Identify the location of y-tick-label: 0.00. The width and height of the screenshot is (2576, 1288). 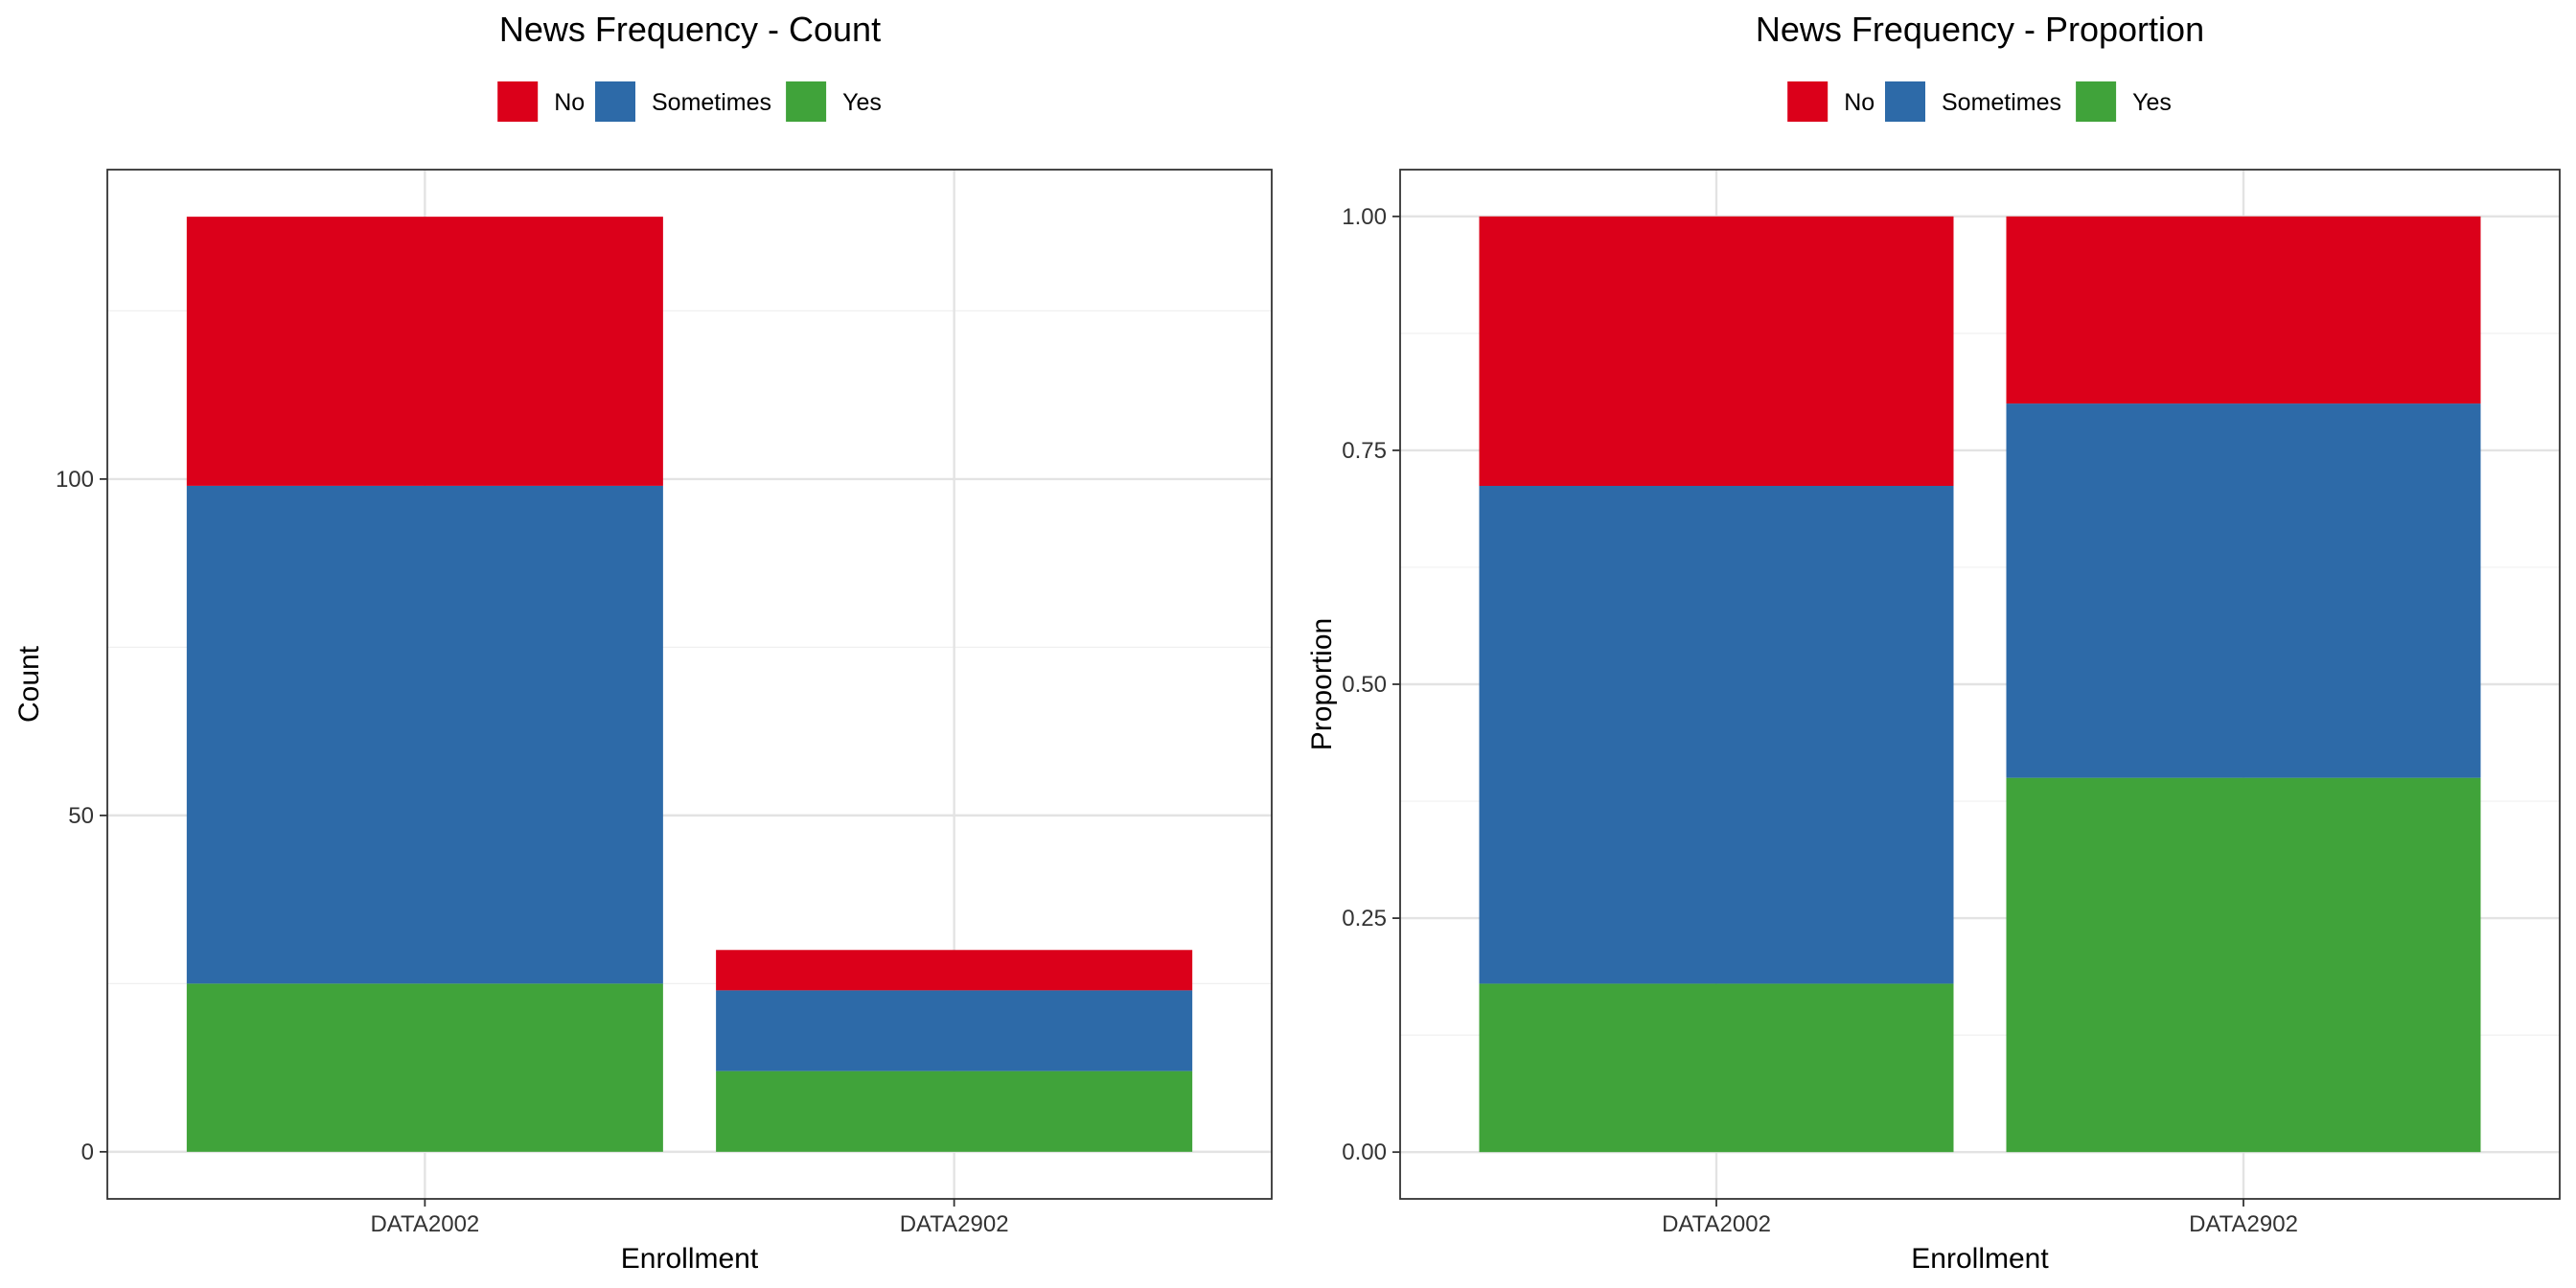
(1364, 1152).